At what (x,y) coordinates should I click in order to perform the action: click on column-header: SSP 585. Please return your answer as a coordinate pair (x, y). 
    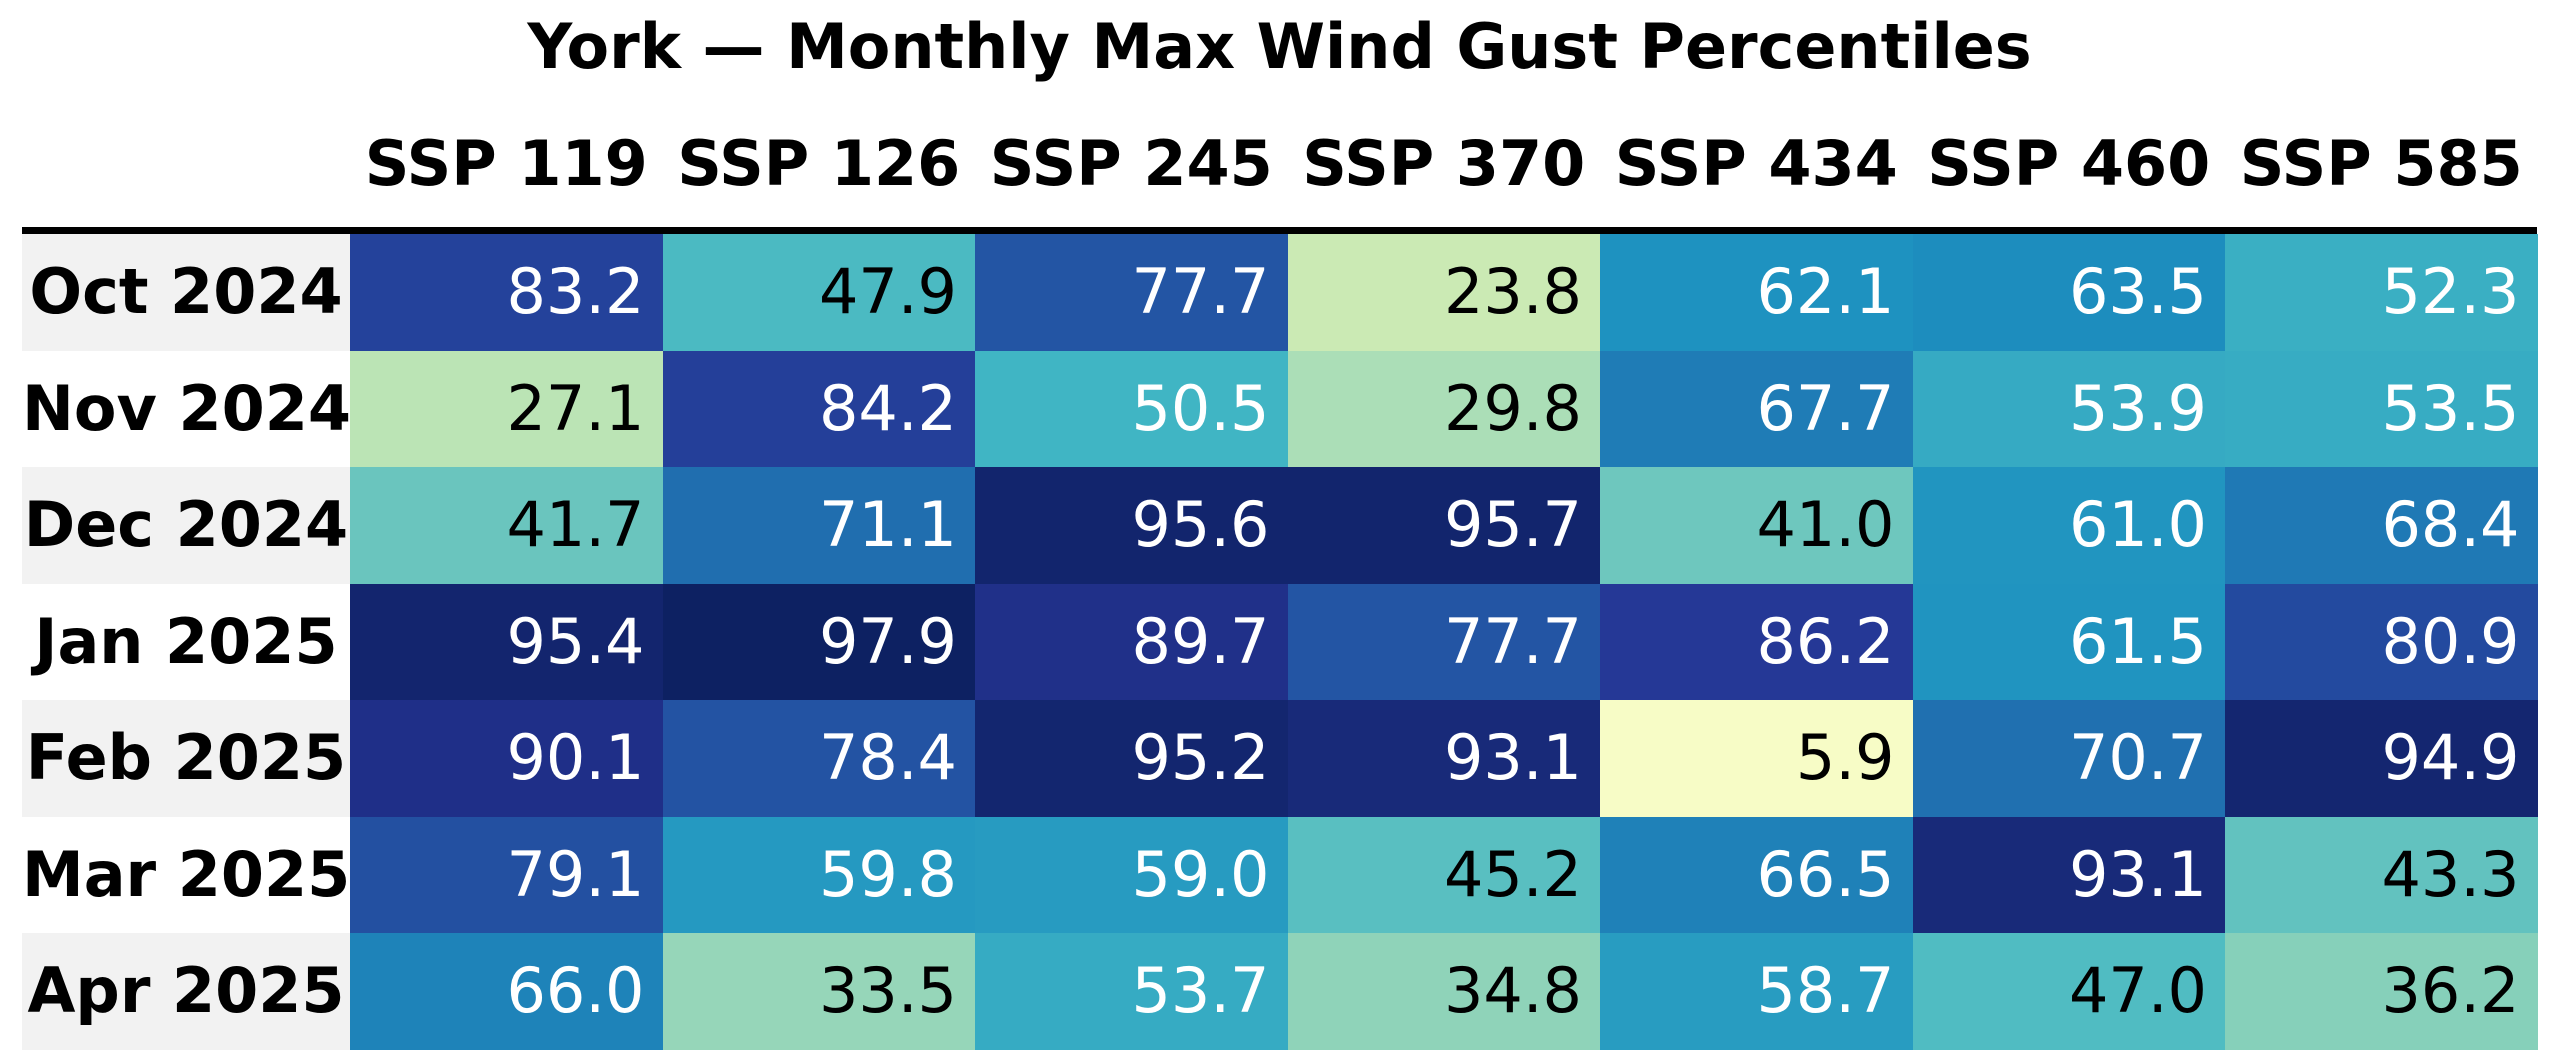
    Looking at the image, I should click on (2381, 163).